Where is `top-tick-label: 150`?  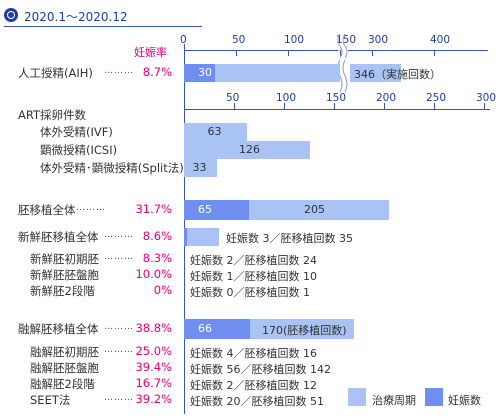 top-tick-label: 150 is located at coordinates (346, 40).